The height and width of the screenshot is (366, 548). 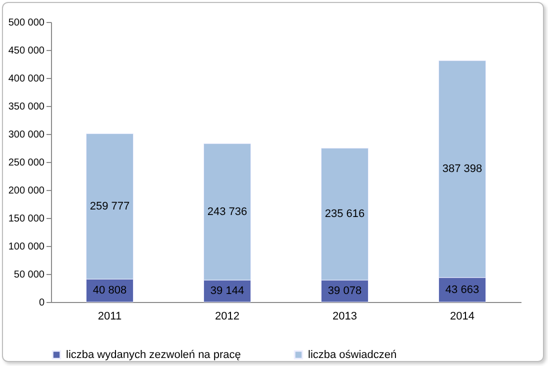 What do you see at coordinates (26, 247) in the screenshot?
I see `y-tick-label: 100 000` at bounding box center [26, 247].